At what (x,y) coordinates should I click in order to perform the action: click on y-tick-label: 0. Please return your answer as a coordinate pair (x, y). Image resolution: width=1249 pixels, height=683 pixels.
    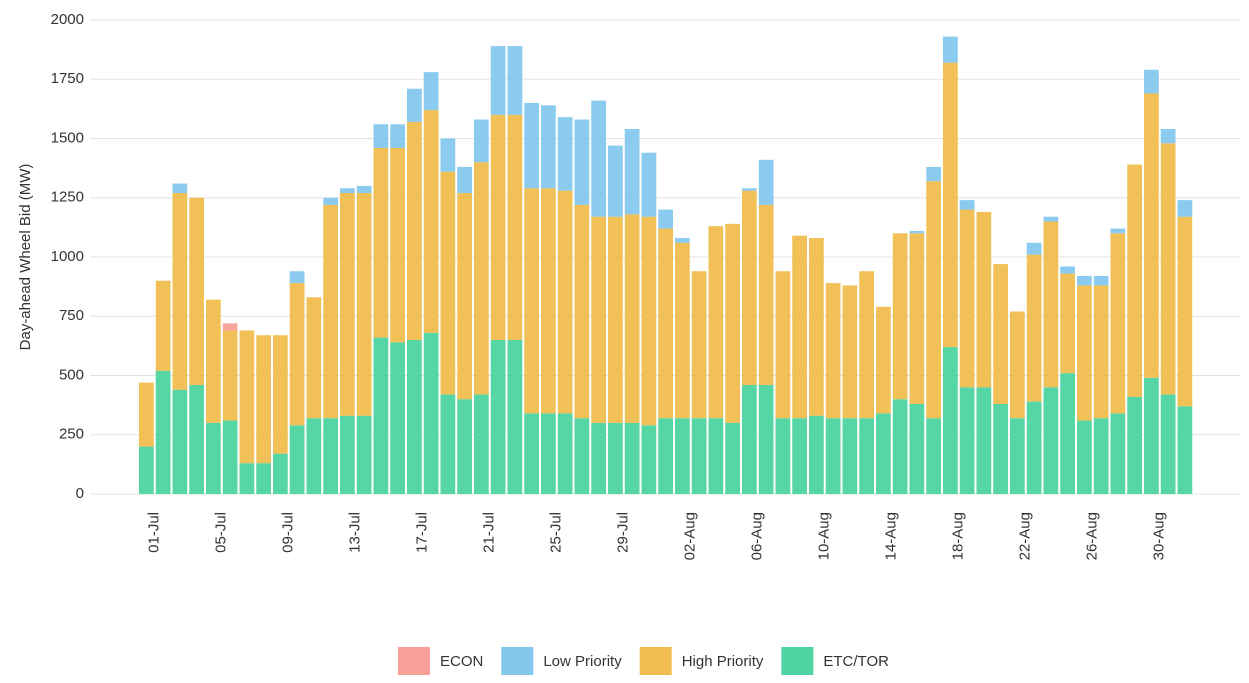
    Looking at the image, I should click on (80, 493).